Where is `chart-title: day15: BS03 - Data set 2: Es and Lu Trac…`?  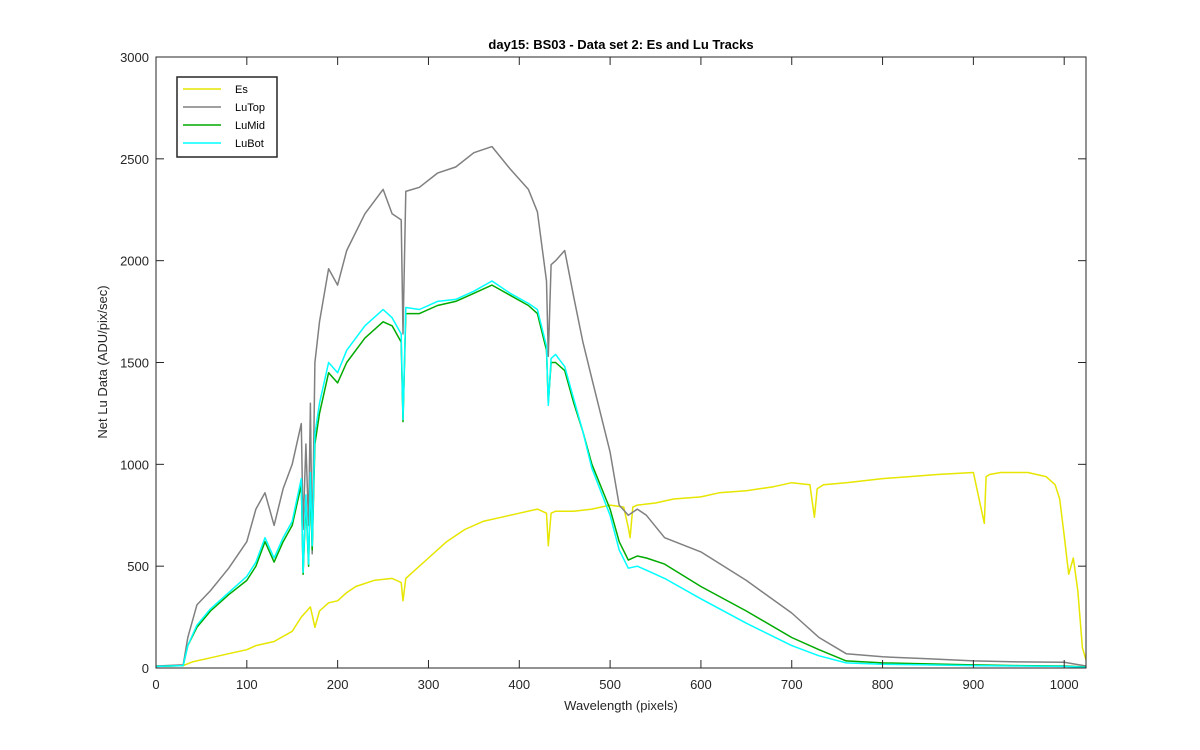 chart-title: day15: BS03 - Data set 2: Es and Lu Trac… is located at coordinates (620, 44).